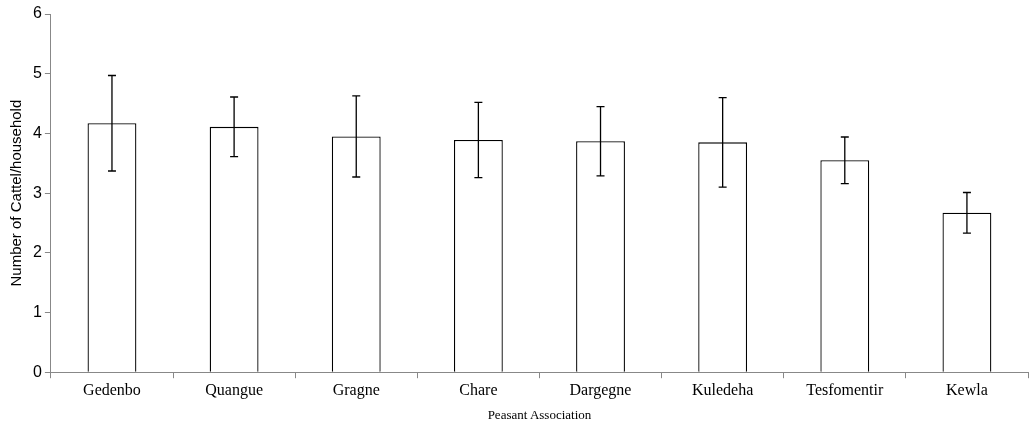 The height and width of the screenshot is (427, 1030). Describe the element at coordinates (478, 389) in the screenshot. I see `x-tick-label: Chare` at that location.